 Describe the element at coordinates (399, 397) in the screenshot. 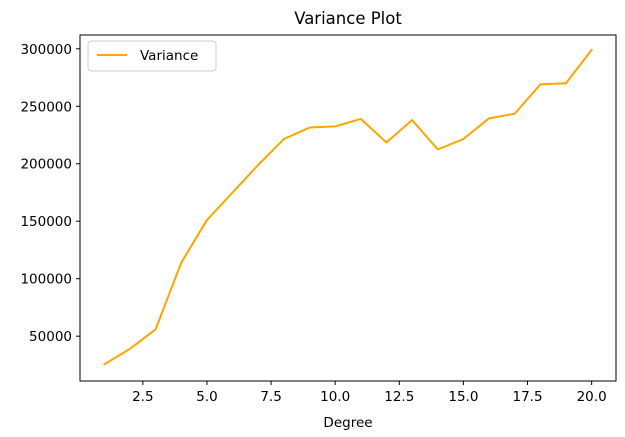

I see `x-tick-label: 12.5` at that location.